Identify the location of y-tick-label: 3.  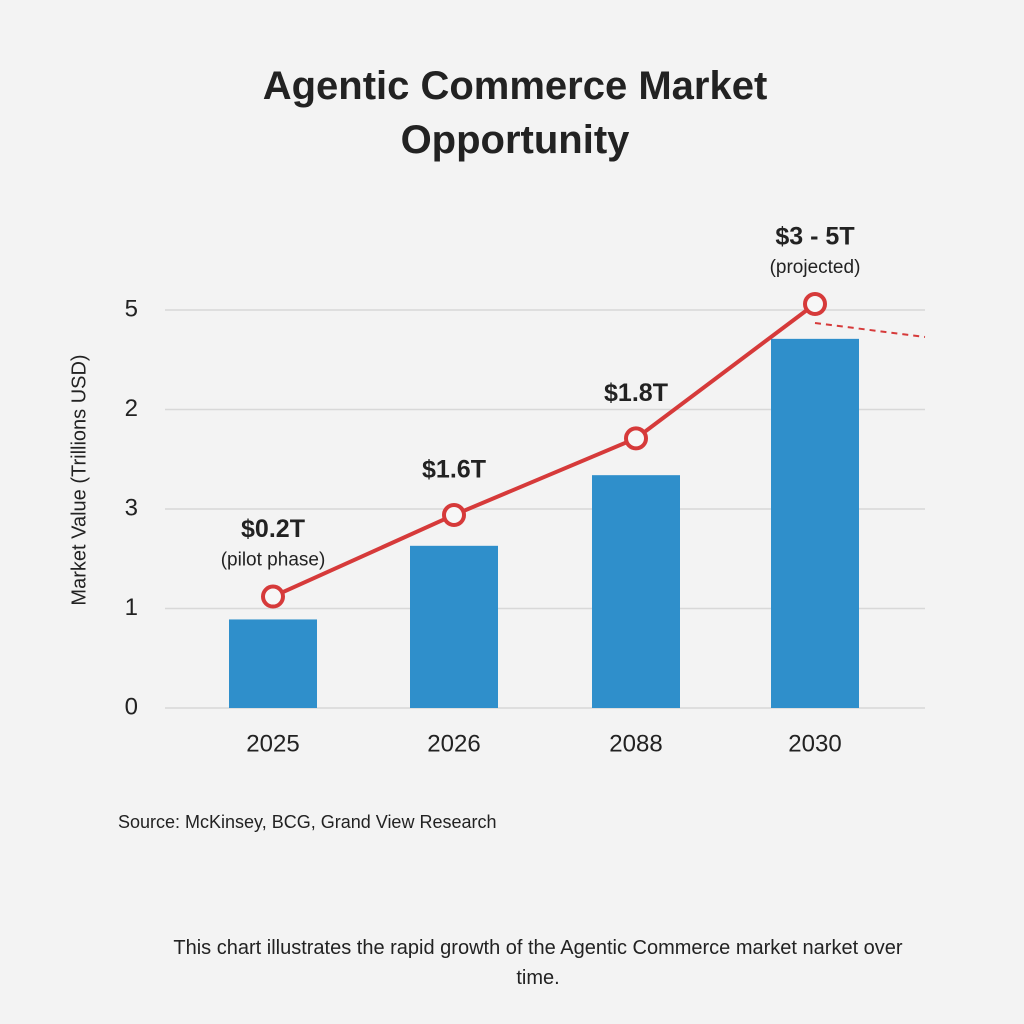
(131, 507).